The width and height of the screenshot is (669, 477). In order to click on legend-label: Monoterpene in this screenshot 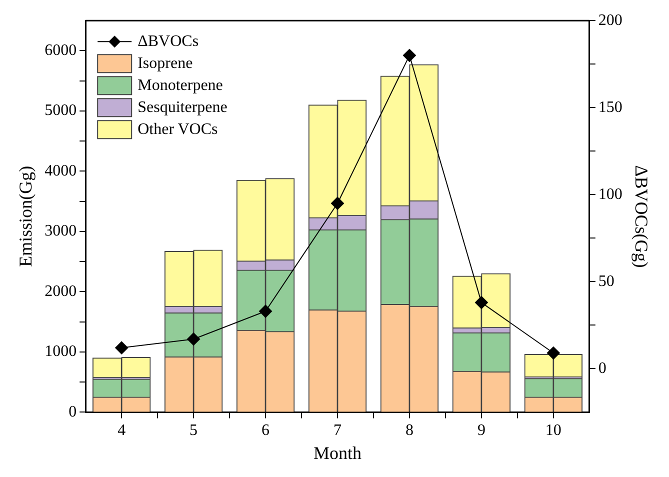, I will do `click(180, 85)`.